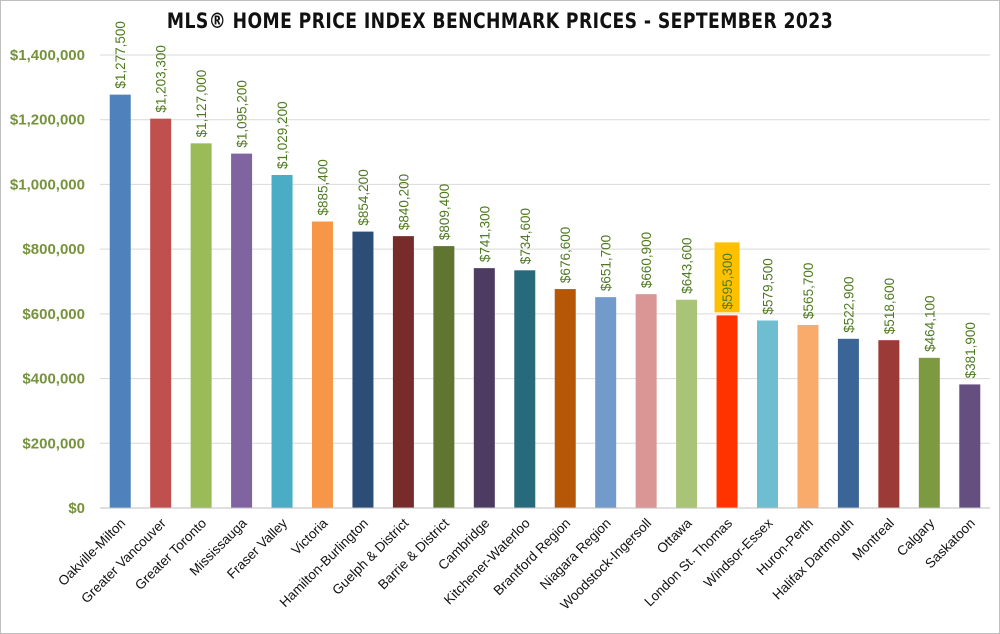  What do you see at coordinates (484, 234) in the screenshot?
I see `data-label: $741,300` at bounding box center [484, 234].